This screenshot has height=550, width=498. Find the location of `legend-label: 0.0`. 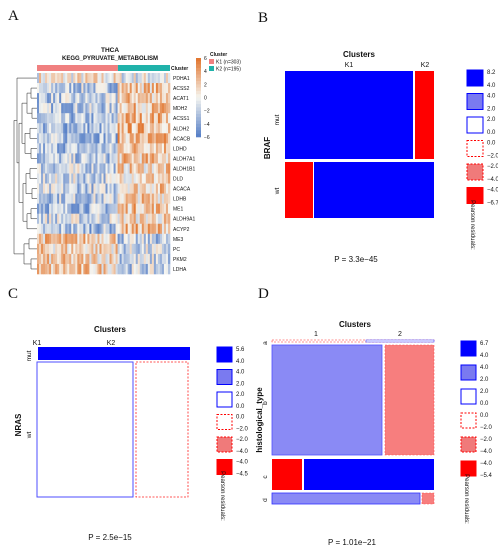

legend-label: 0.0 is located at coordinates (484, 416).